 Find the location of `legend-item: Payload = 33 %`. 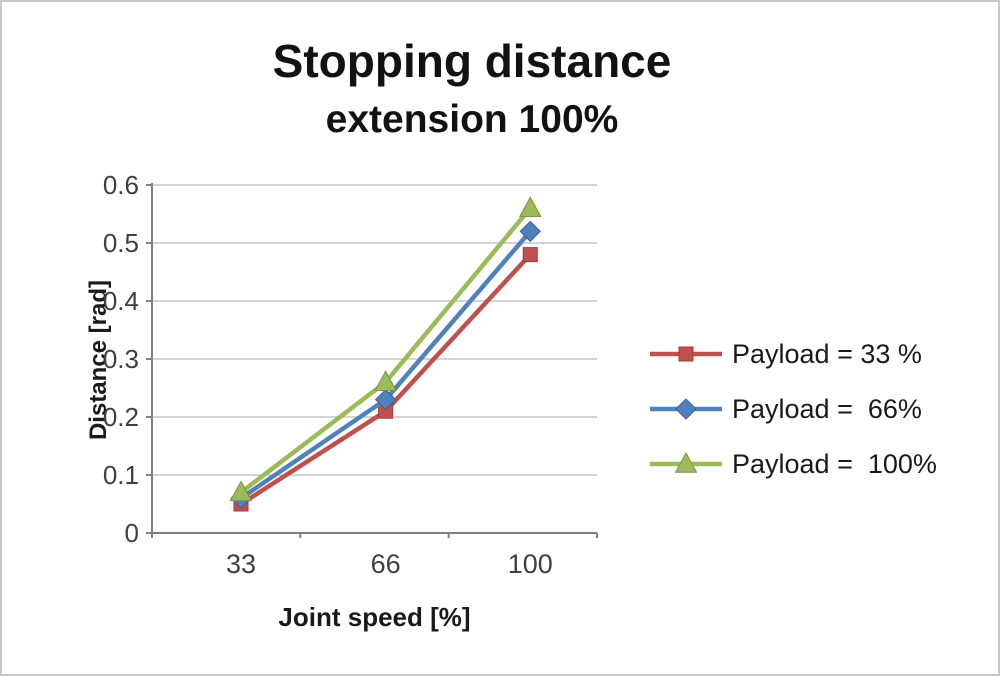

legend-item: Payload = 33 % is located at coordinates (792, 354).